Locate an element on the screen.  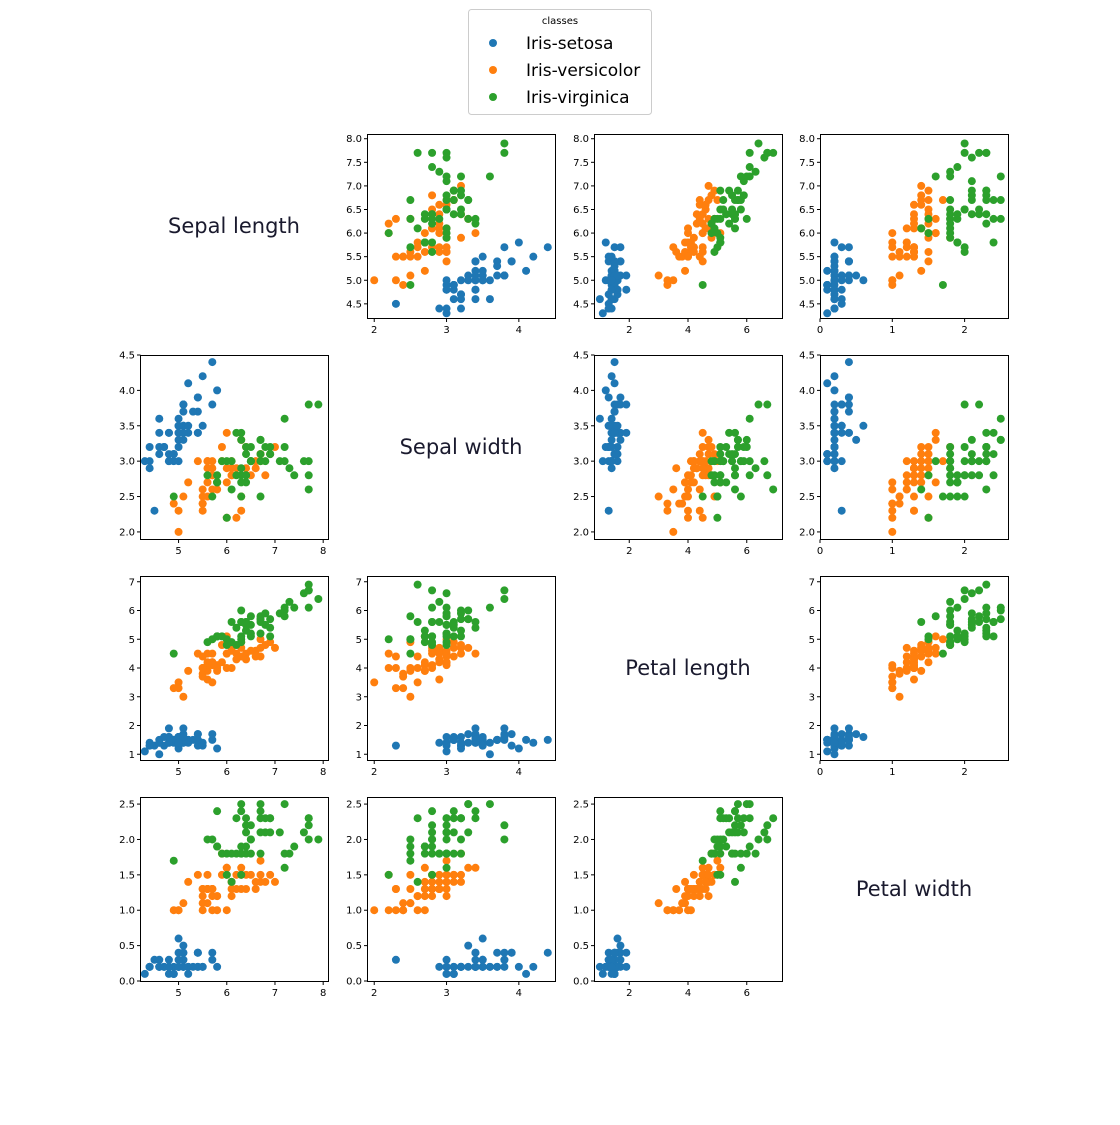
y-tick-label: 2 is located at coordinates (812, 726).